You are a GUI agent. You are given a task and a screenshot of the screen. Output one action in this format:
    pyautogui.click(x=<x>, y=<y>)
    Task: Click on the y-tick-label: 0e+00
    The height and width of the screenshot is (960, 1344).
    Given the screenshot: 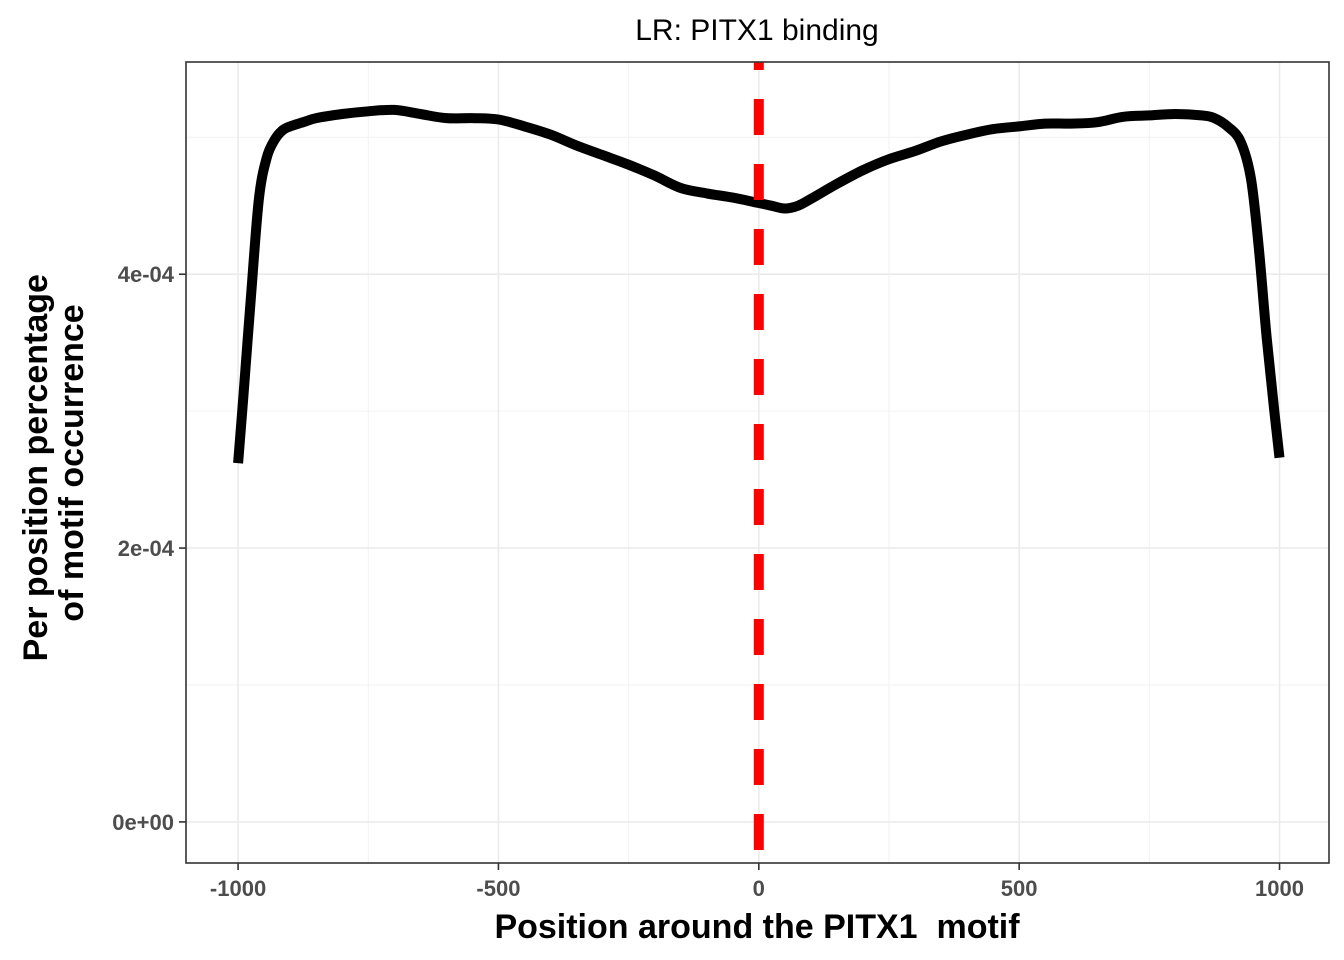 What is the action you would take?
    pyautogui.click(x=143, y=822)
    